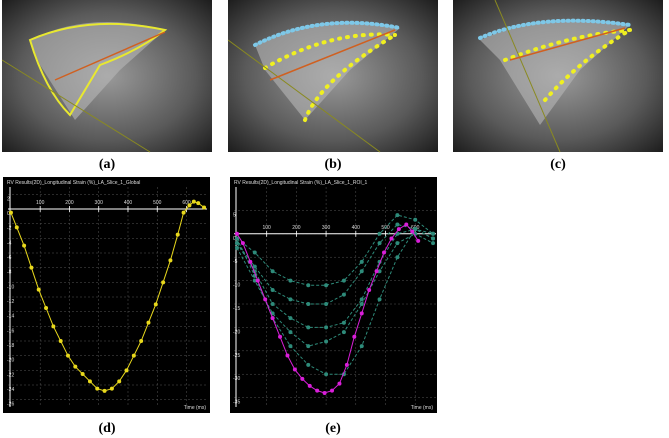  What do you see at coordinates (236, 332) in the screenshot?
I see `y-tick-label: -20` at bounding box center [236, 332].